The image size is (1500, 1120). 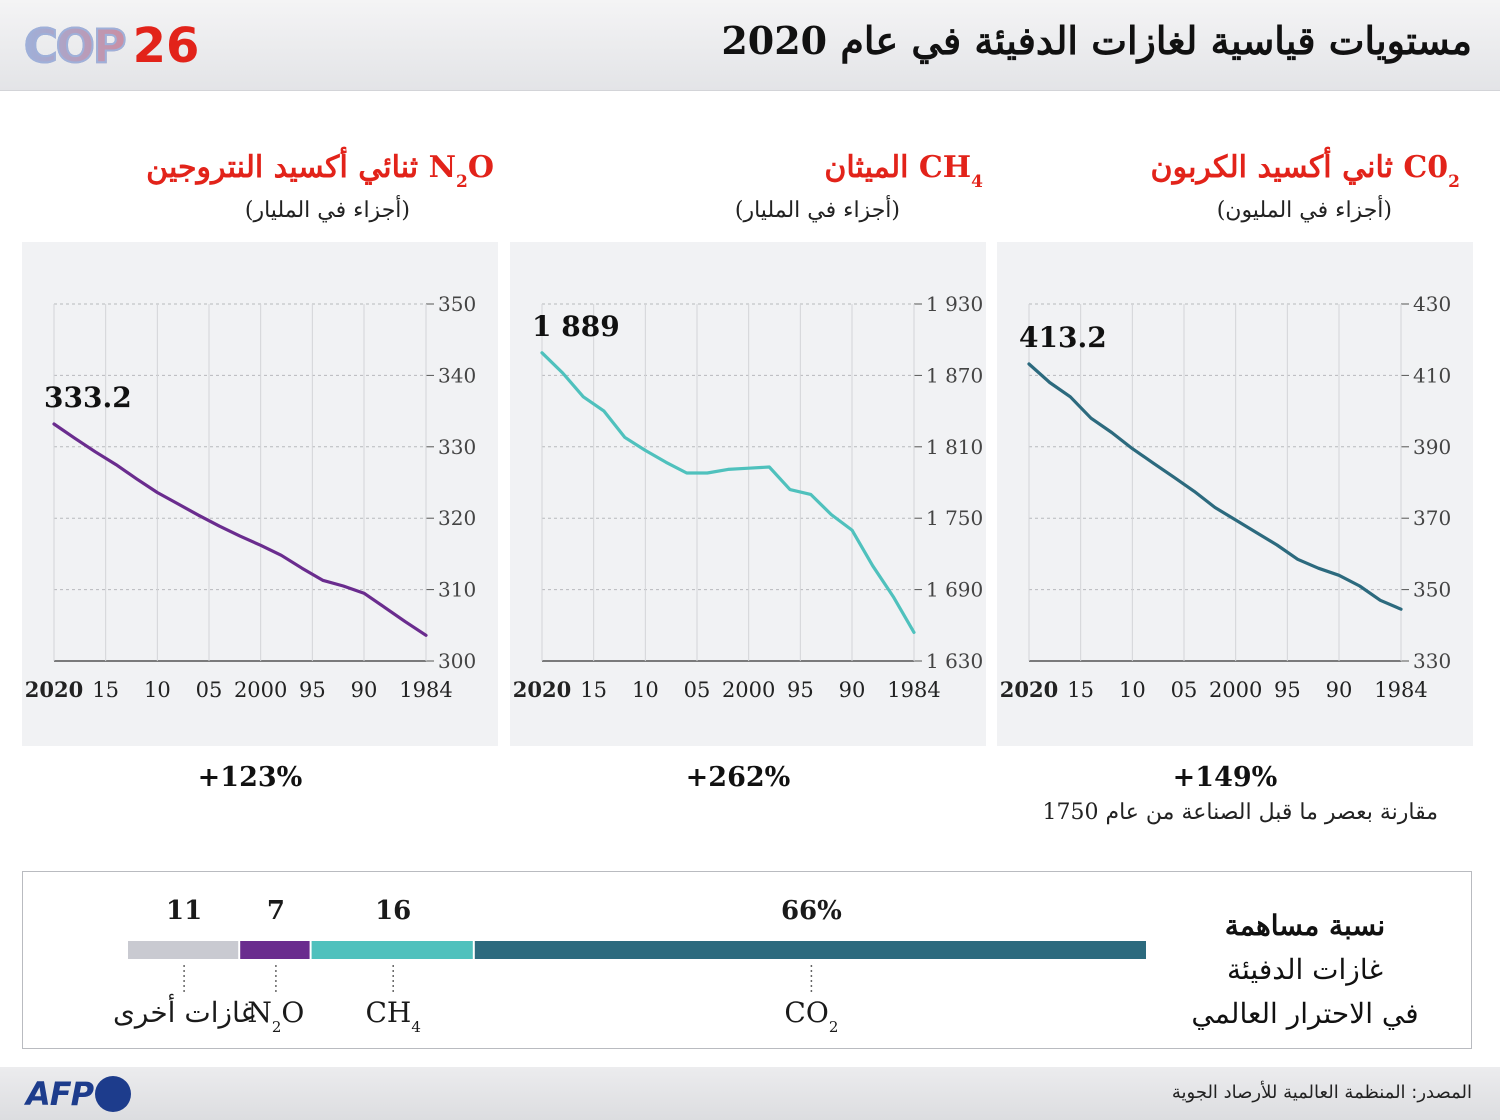 I want to click on co2-formula: C02, so click(x=1431, y=171).